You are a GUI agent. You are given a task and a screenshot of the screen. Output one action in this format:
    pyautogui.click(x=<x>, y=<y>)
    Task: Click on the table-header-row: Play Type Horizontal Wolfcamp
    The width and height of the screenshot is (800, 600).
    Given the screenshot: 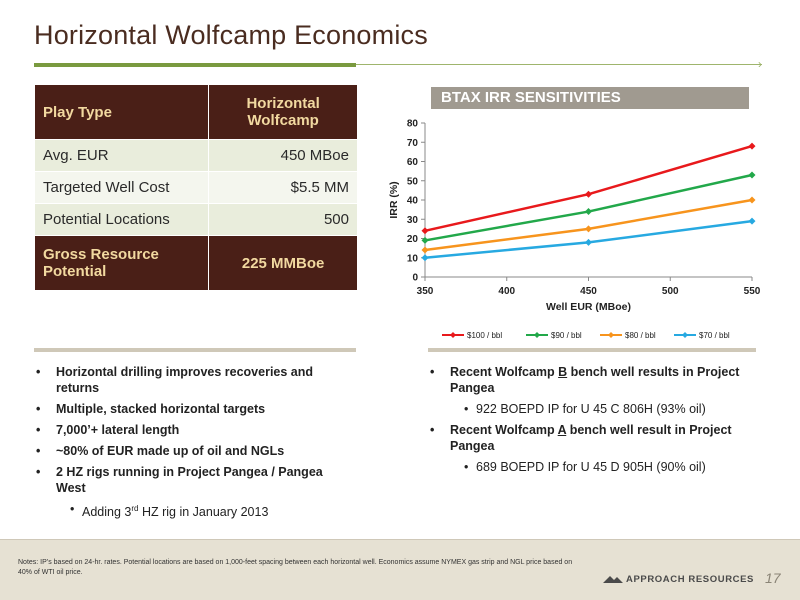 What is the action you would take?
    pyautogui.click(x=195, y=112)
    